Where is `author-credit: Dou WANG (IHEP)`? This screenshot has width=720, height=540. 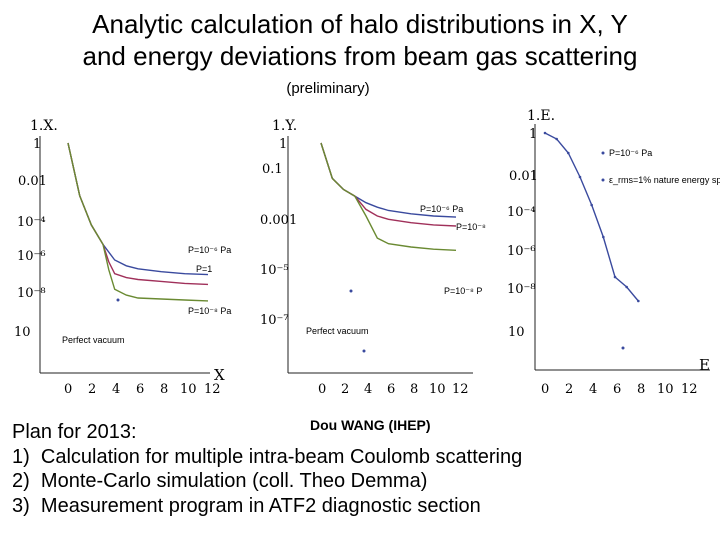
author-credit: Dou WANG (IHEP) is located at coordinates (370, 425).